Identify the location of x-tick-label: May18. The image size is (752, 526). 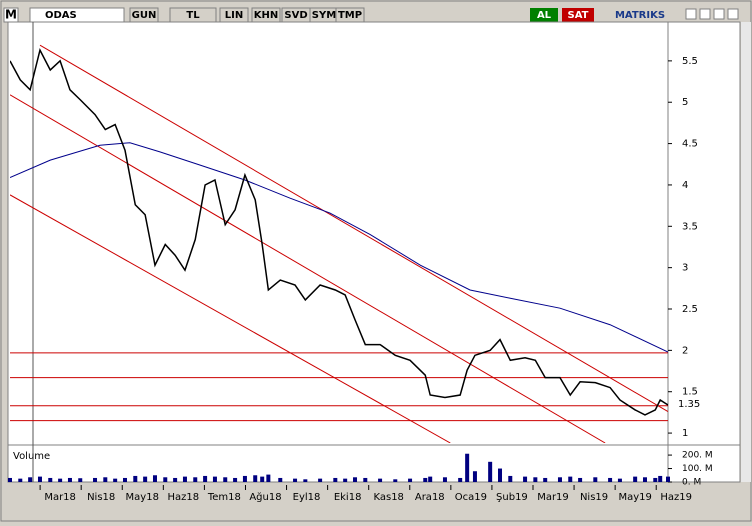
(142, 497).